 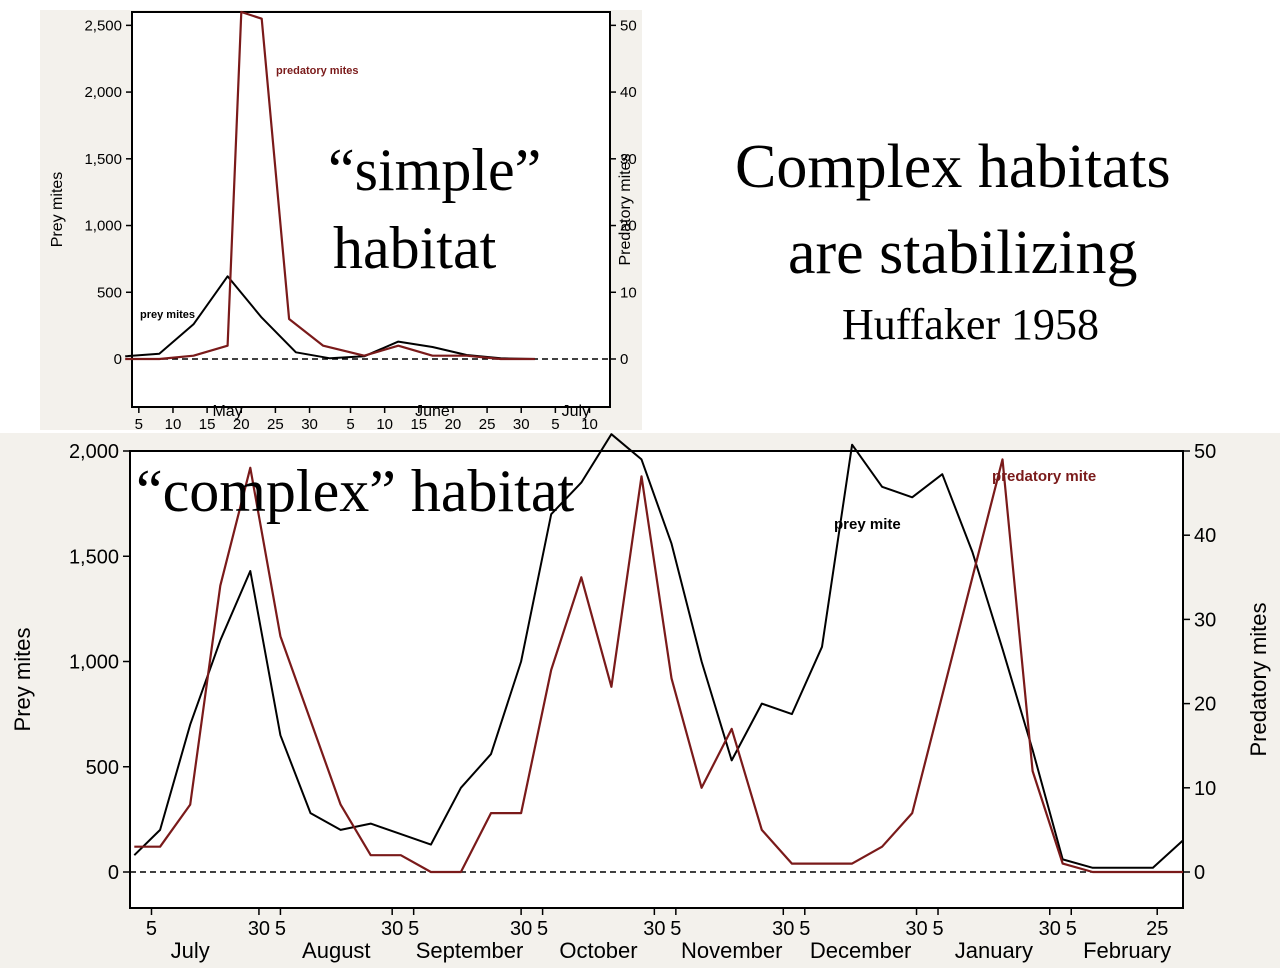 I want to click on month-label: December, so click(x=860, y=950).